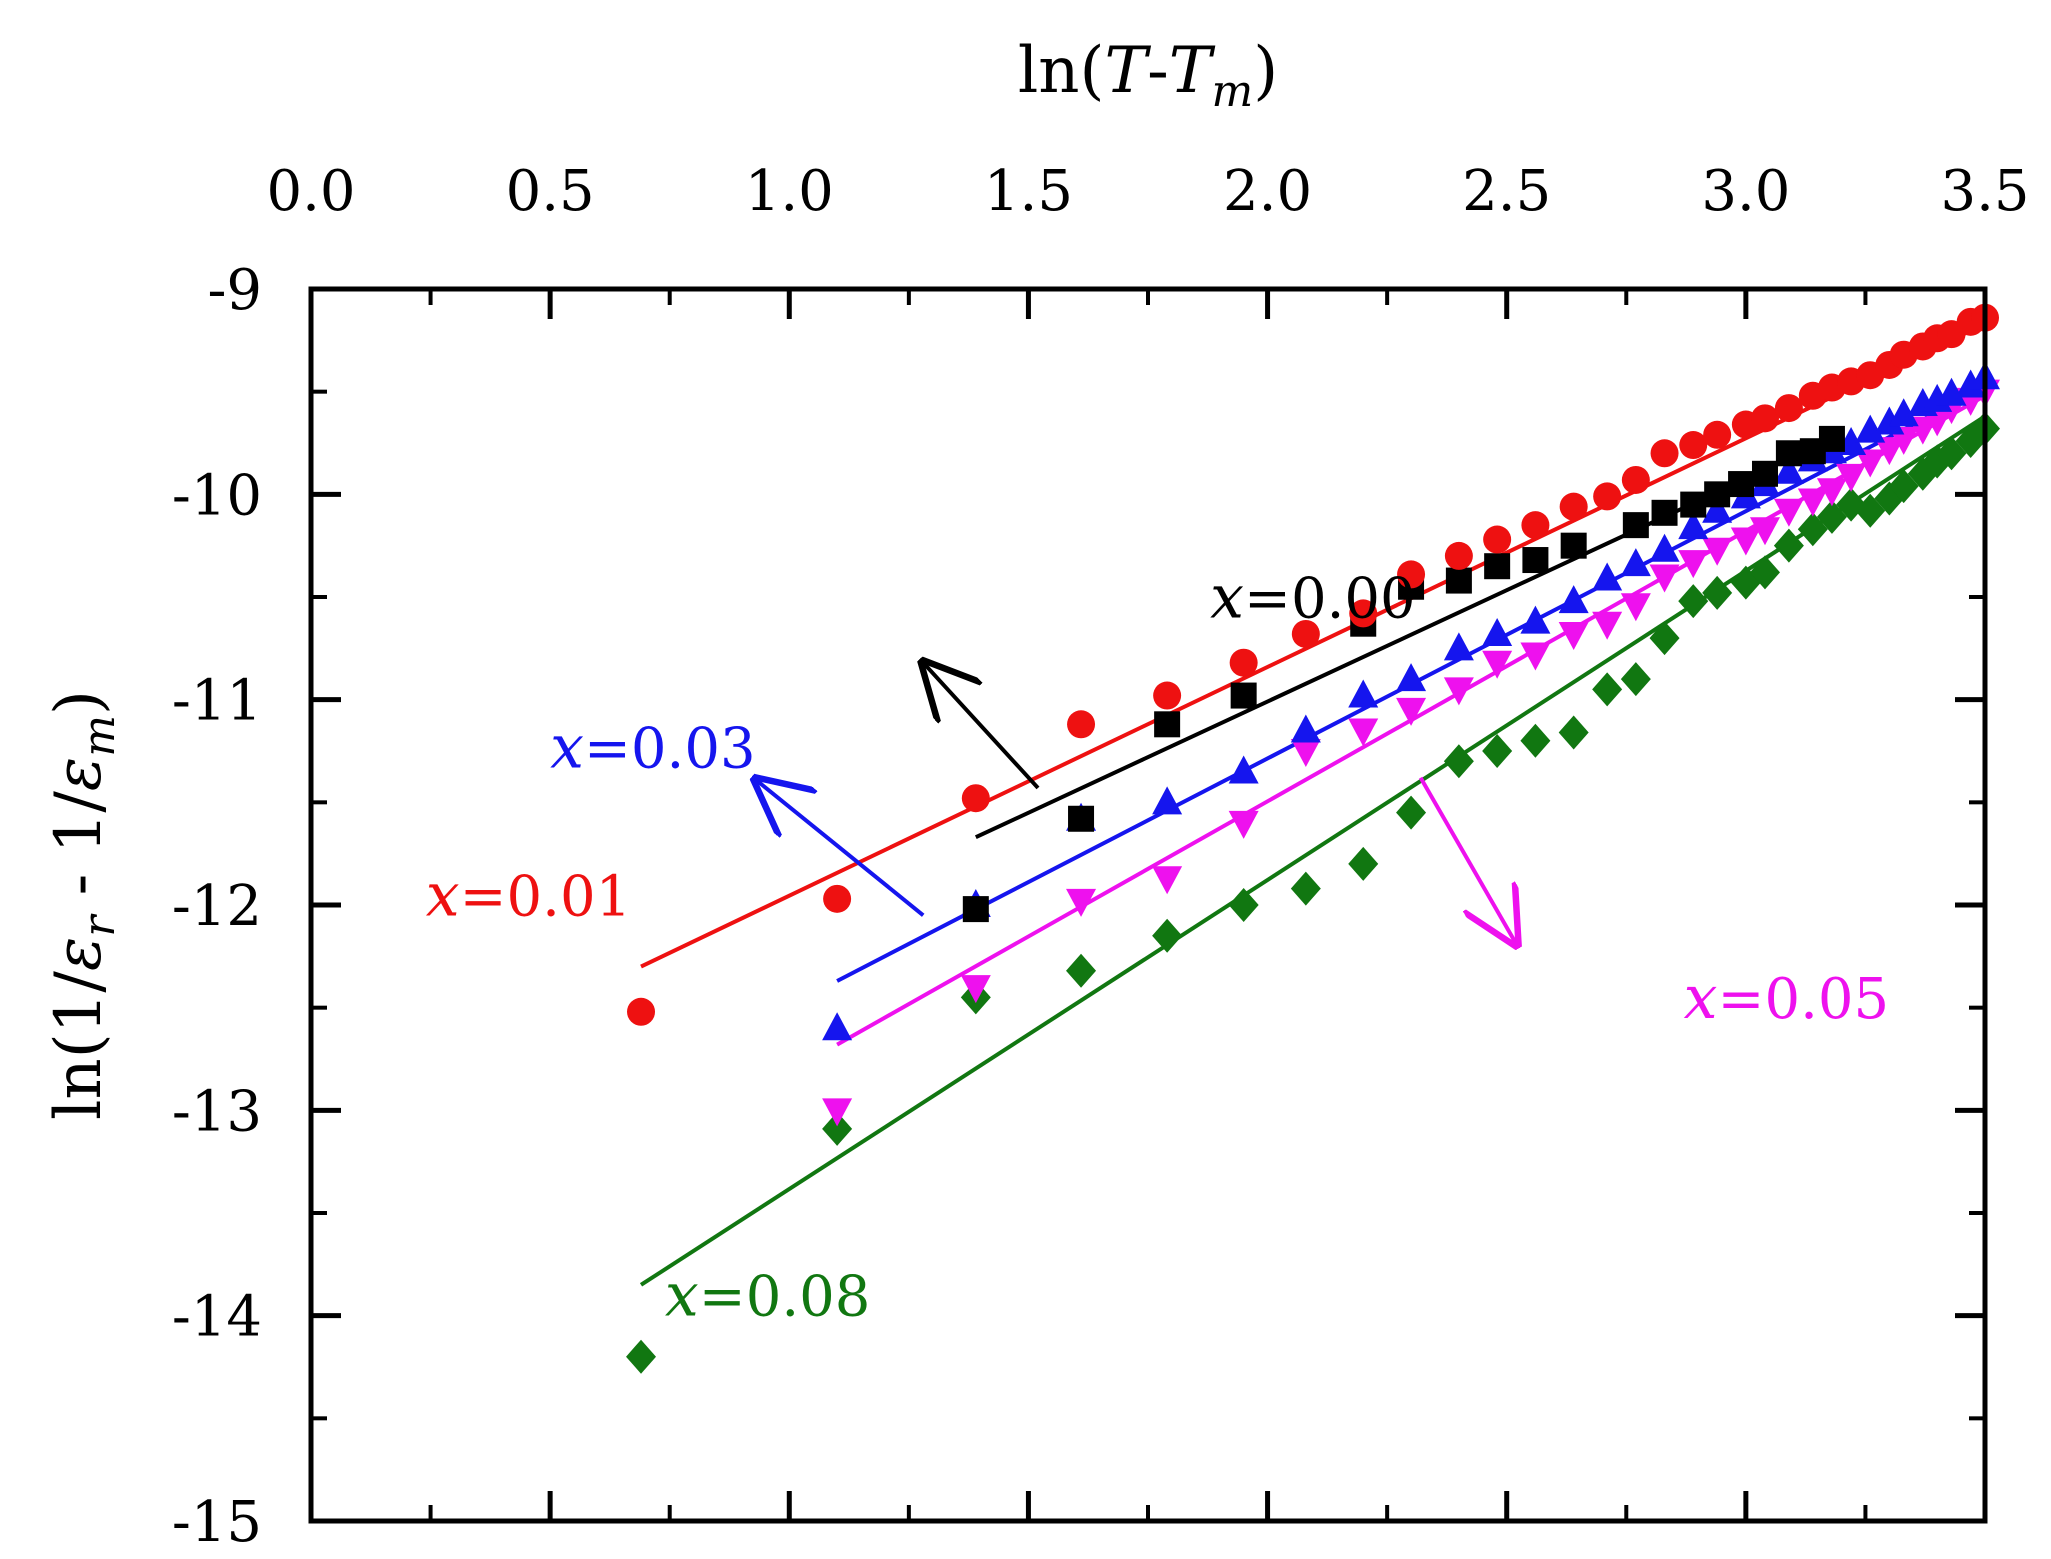 This screenshot has width=2051, height=1559. I want to click on series-label: x=0.08, so click(767, 1296).